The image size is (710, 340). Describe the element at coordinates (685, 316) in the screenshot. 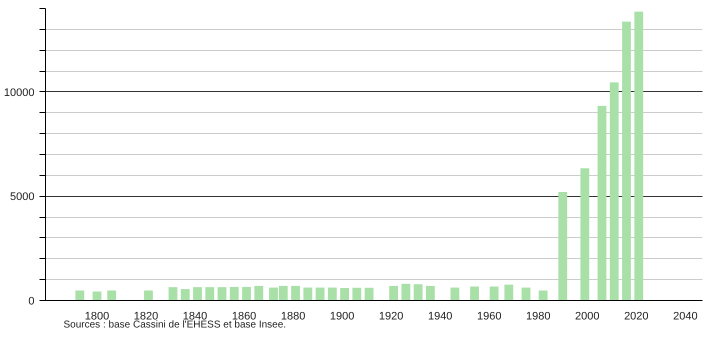

I see `x-tick-label: 2040` at that location.